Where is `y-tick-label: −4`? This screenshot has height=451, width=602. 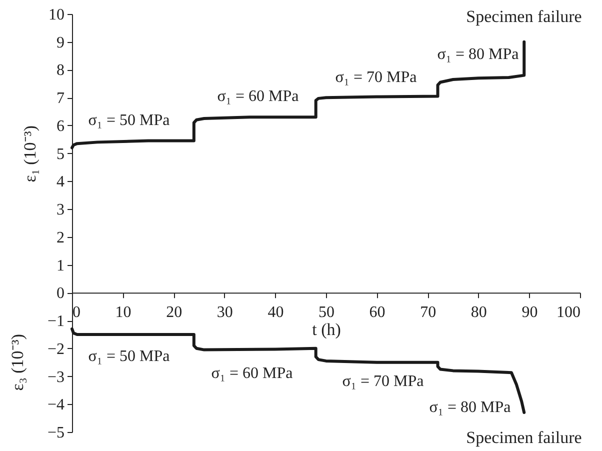
y-tick-label: −4 is located at coordinates (55, 405).